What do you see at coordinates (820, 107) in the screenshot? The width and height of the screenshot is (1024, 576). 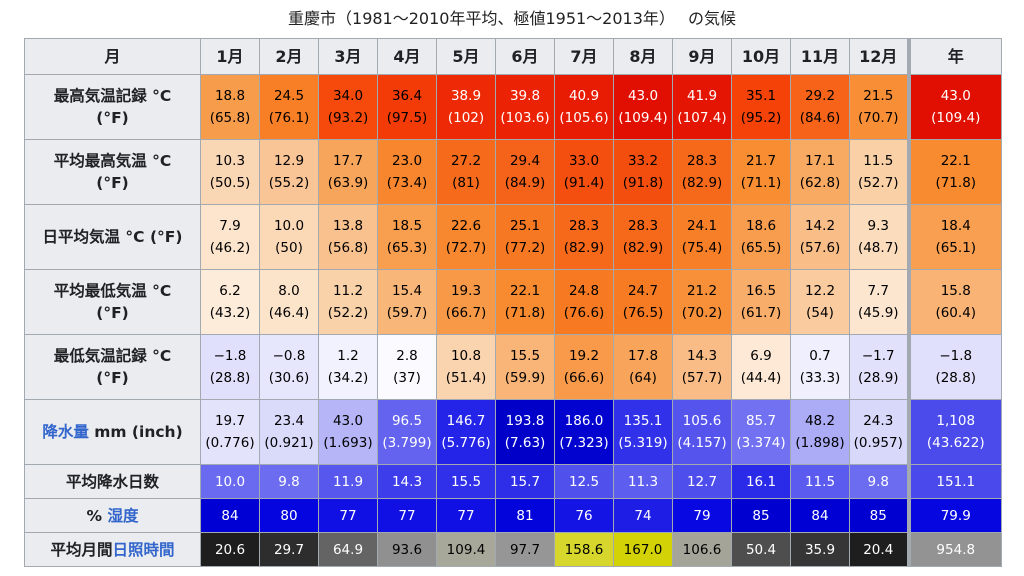 I see `month-cell: 29.2 (84.6)` at bounding box center [820, 107].